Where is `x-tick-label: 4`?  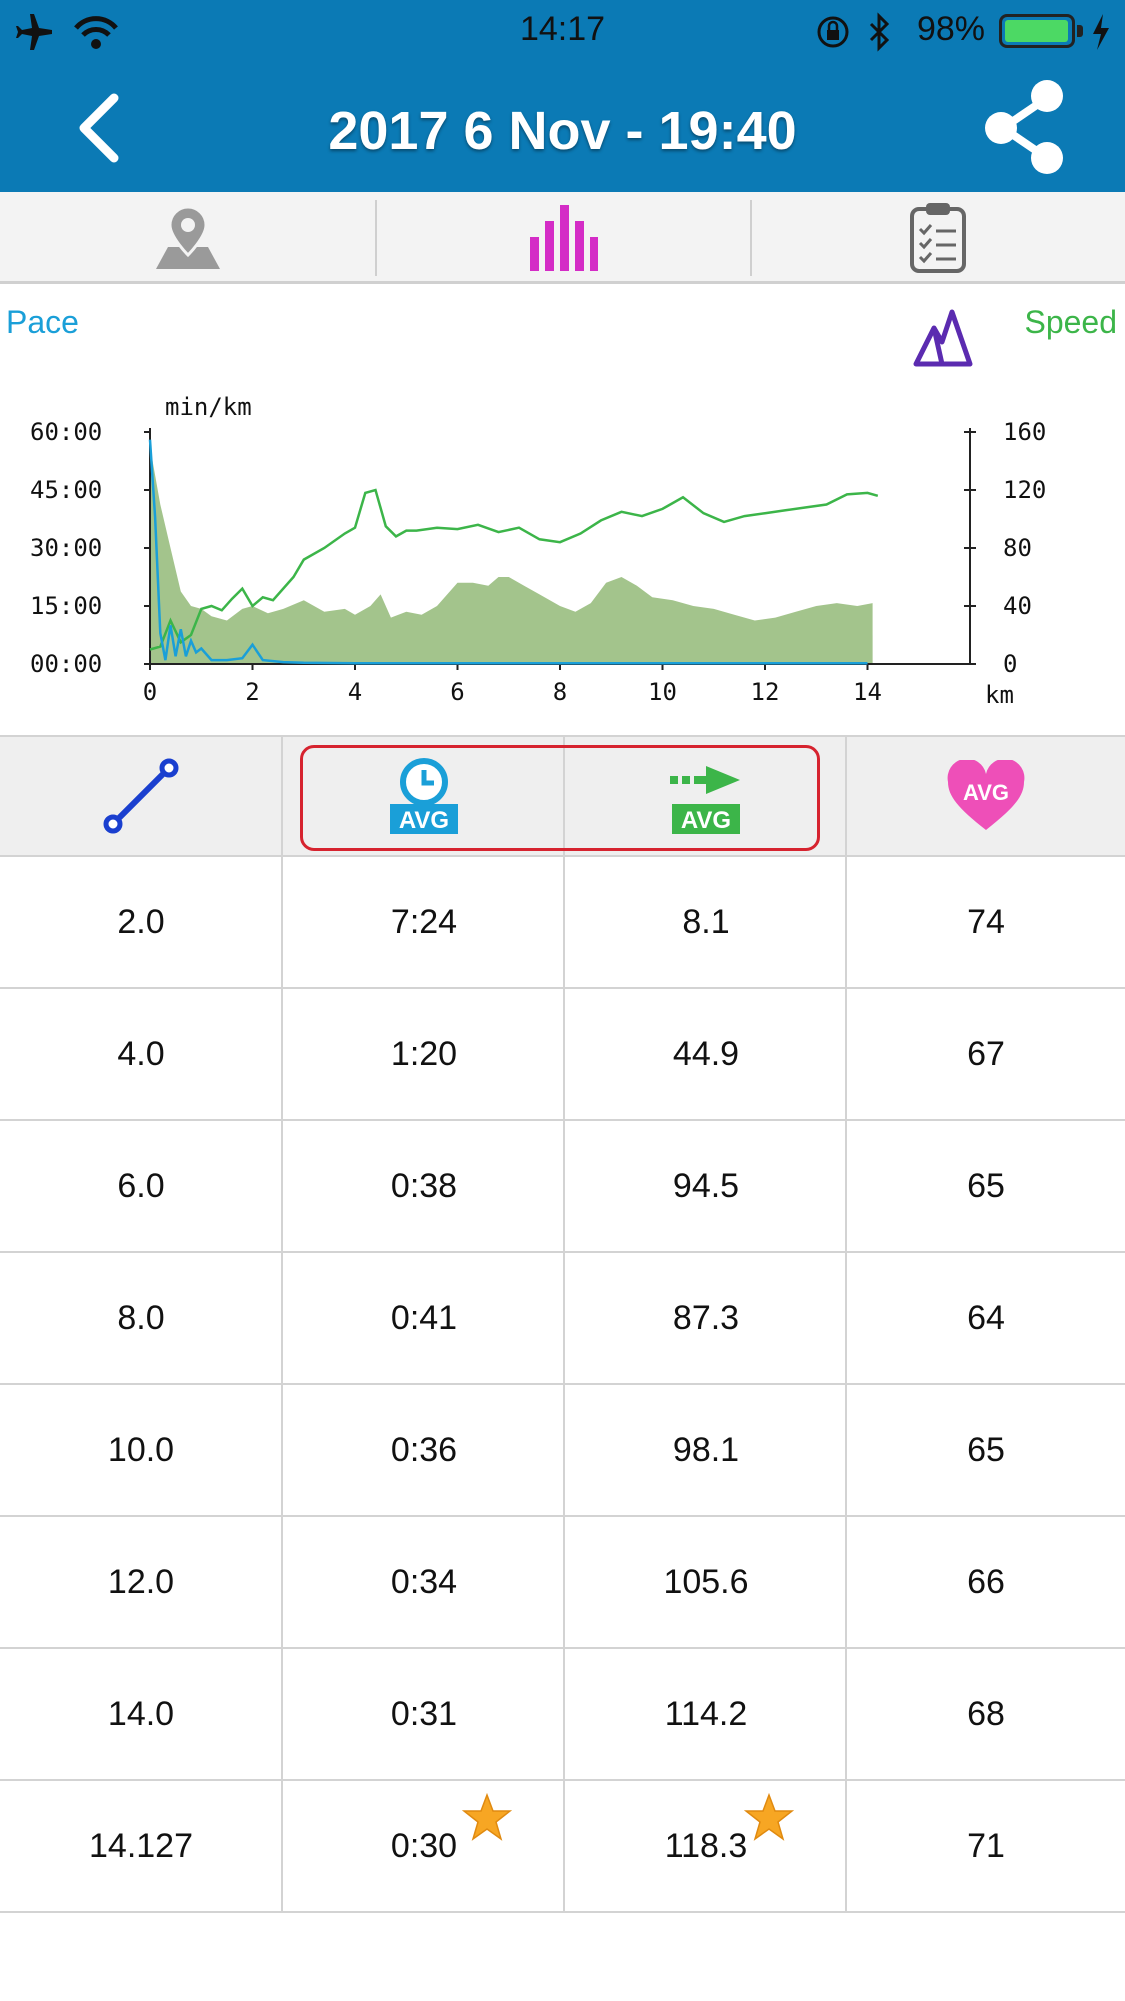 x-tick-label: 4 is located at coordinates (355, 692).